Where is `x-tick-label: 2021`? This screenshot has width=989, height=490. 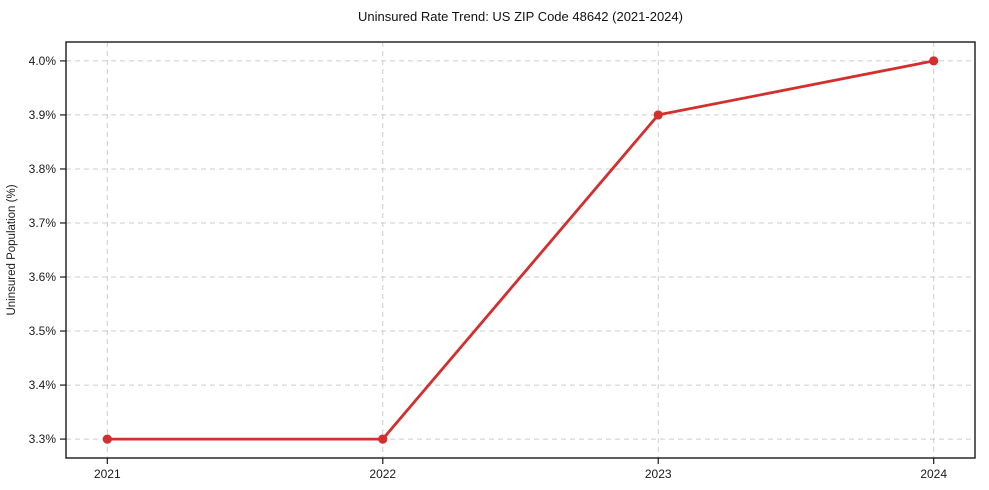
x-tick-label: 2021 is located at coordinates (107, 474).